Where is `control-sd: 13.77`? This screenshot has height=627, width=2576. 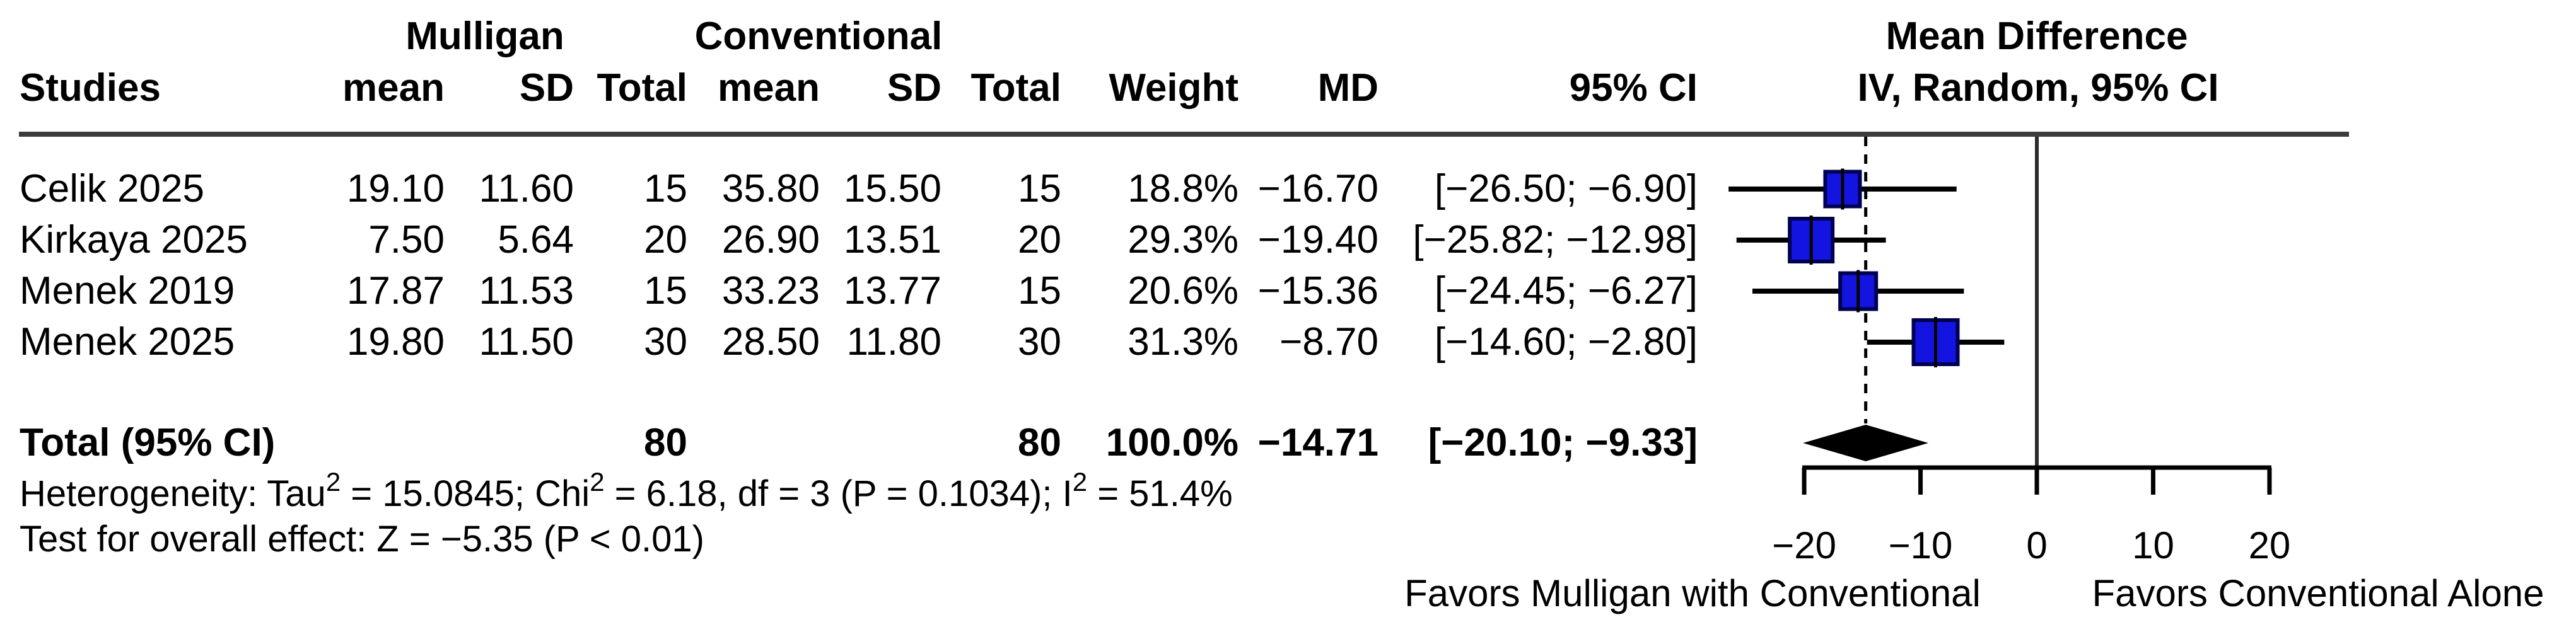 control-sd: 13.77 is located at coordinates (892, 291).